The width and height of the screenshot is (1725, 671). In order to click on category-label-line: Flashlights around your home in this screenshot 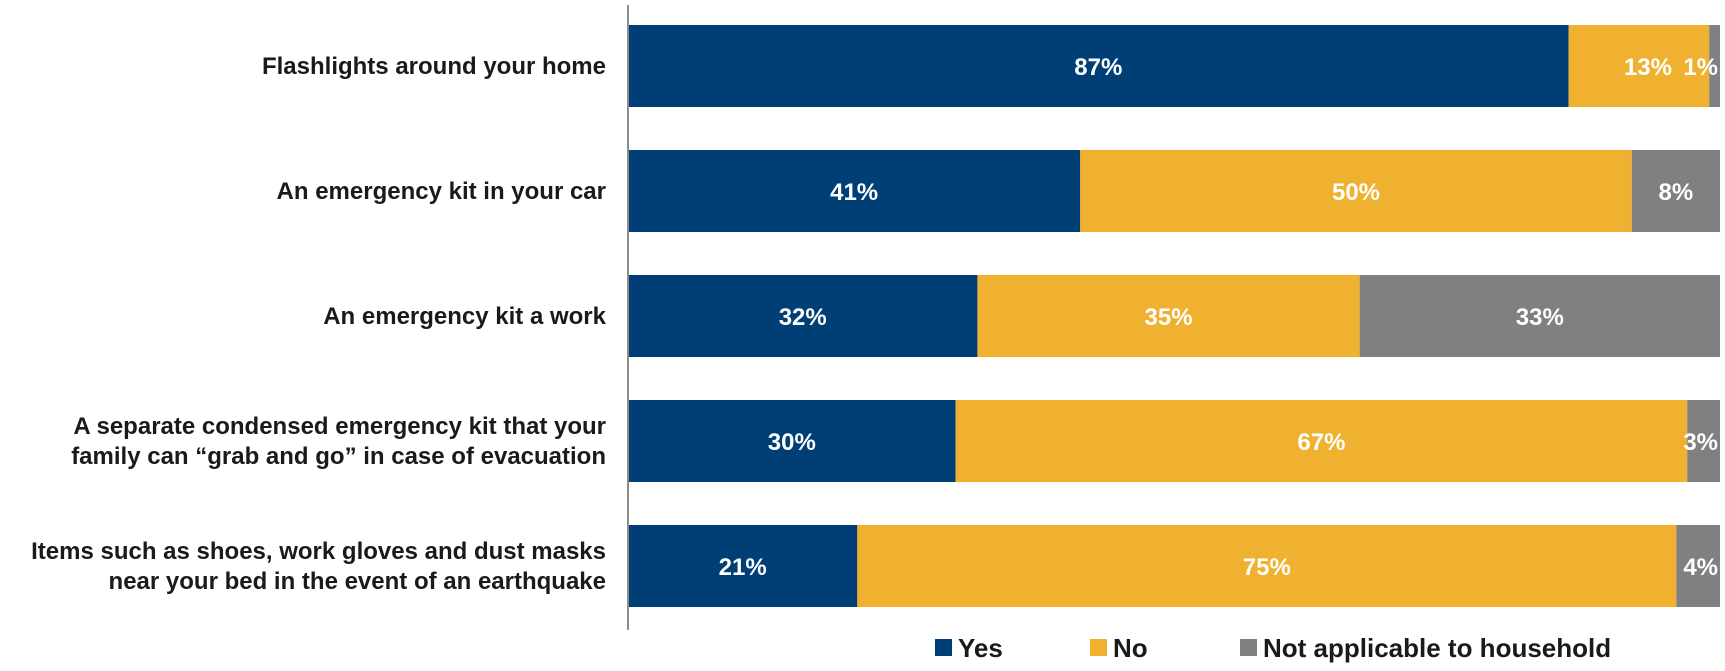, I will do `click(434, 66)`.